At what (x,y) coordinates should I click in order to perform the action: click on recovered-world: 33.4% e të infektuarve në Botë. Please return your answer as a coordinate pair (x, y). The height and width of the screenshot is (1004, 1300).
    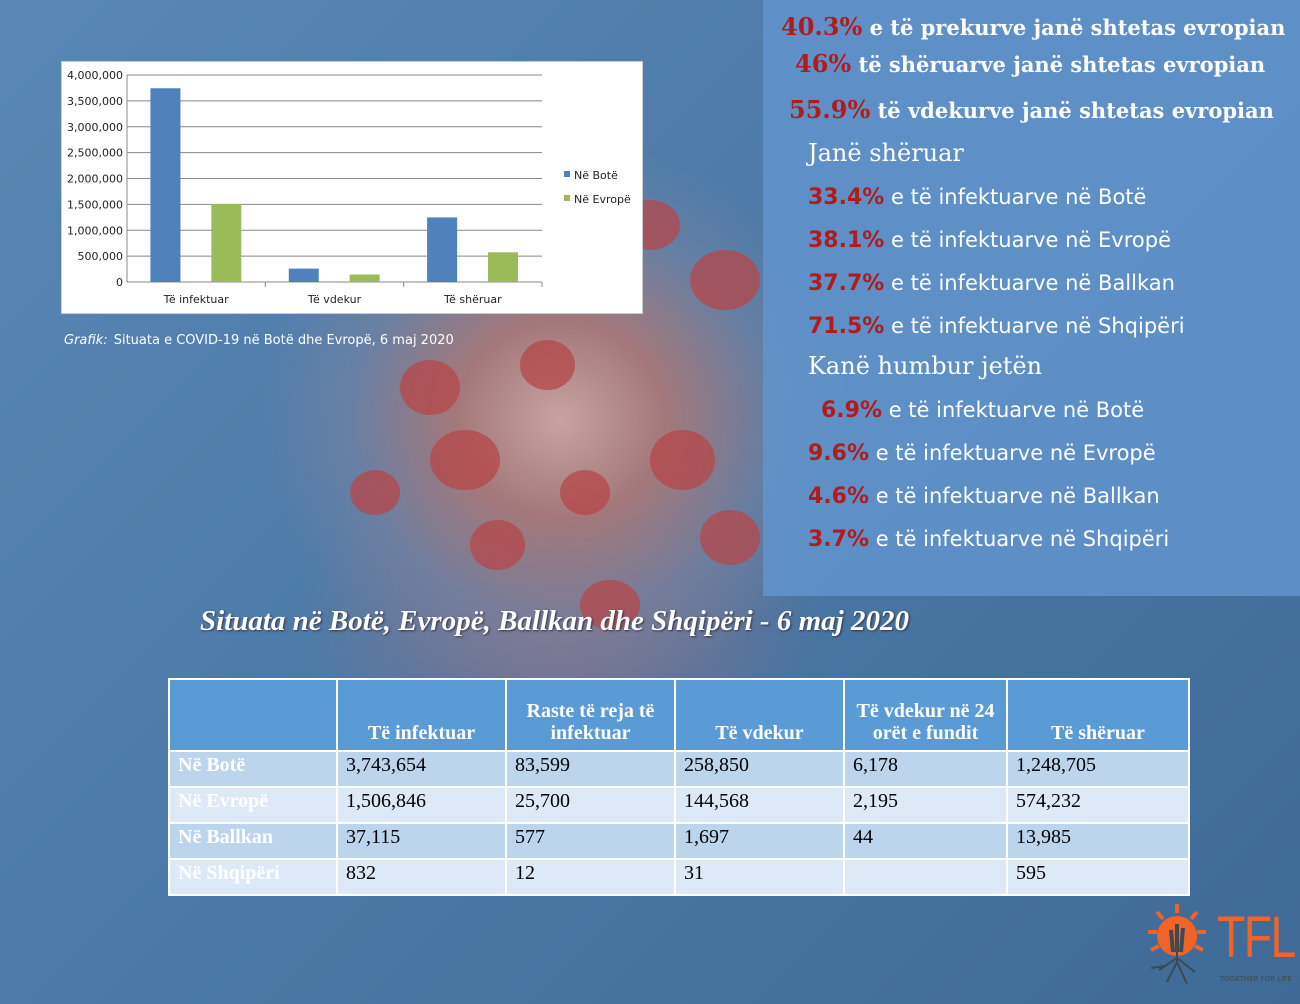
    Looking at the image, I should click on (977, 197).